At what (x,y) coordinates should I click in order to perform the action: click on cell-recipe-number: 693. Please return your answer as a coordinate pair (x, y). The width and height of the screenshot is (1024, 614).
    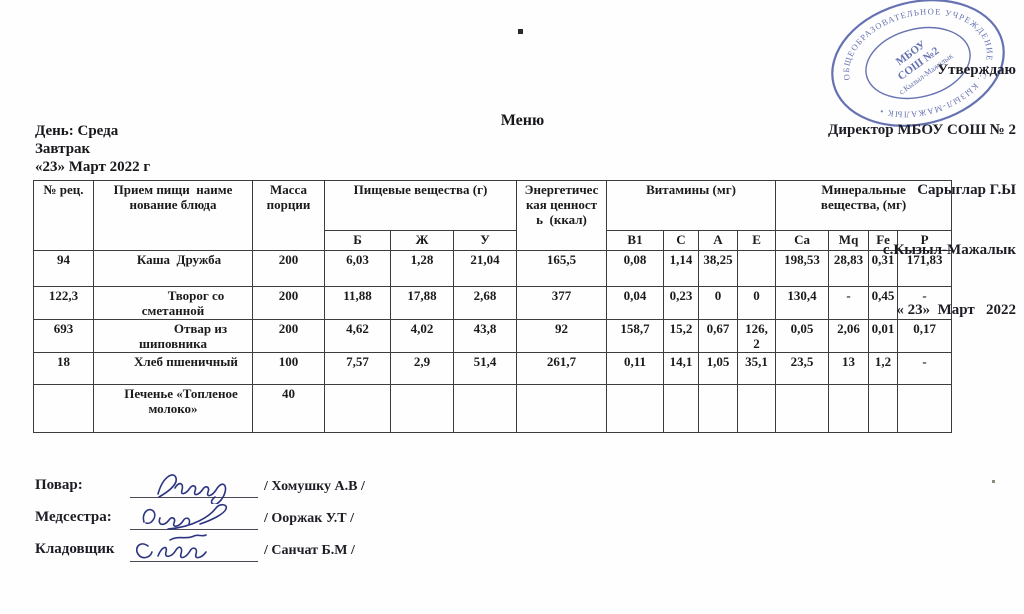
    Looking at the image, I should click on (63, 336).